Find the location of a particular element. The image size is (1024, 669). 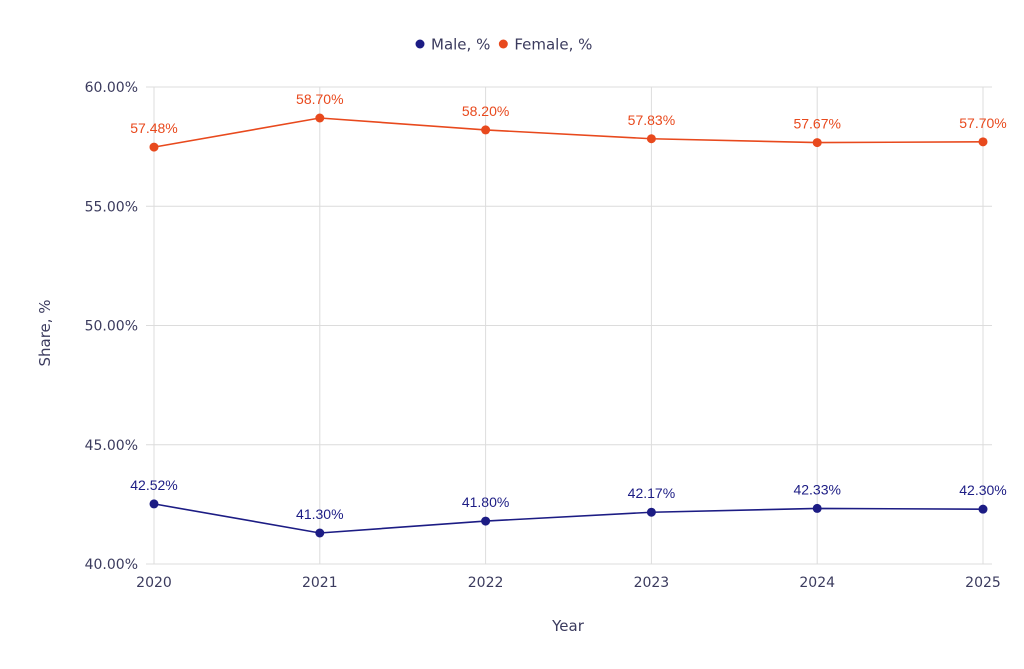

y-tick-label: 55.00% is located at coordinates (111, 207).